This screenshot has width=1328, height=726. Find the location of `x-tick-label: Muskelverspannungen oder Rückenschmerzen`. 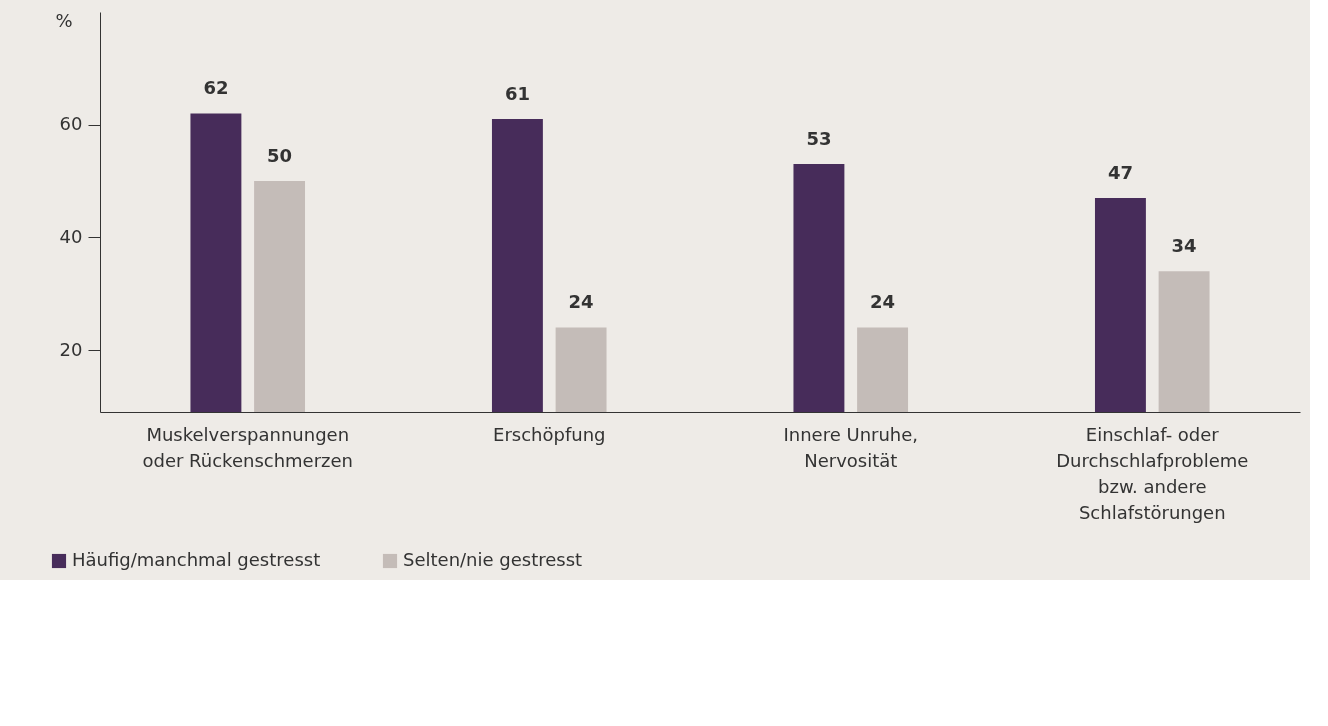

x-tick-label: Muskelverspannungen oder Rückenschmerzen is located at coordinates (247, 447).